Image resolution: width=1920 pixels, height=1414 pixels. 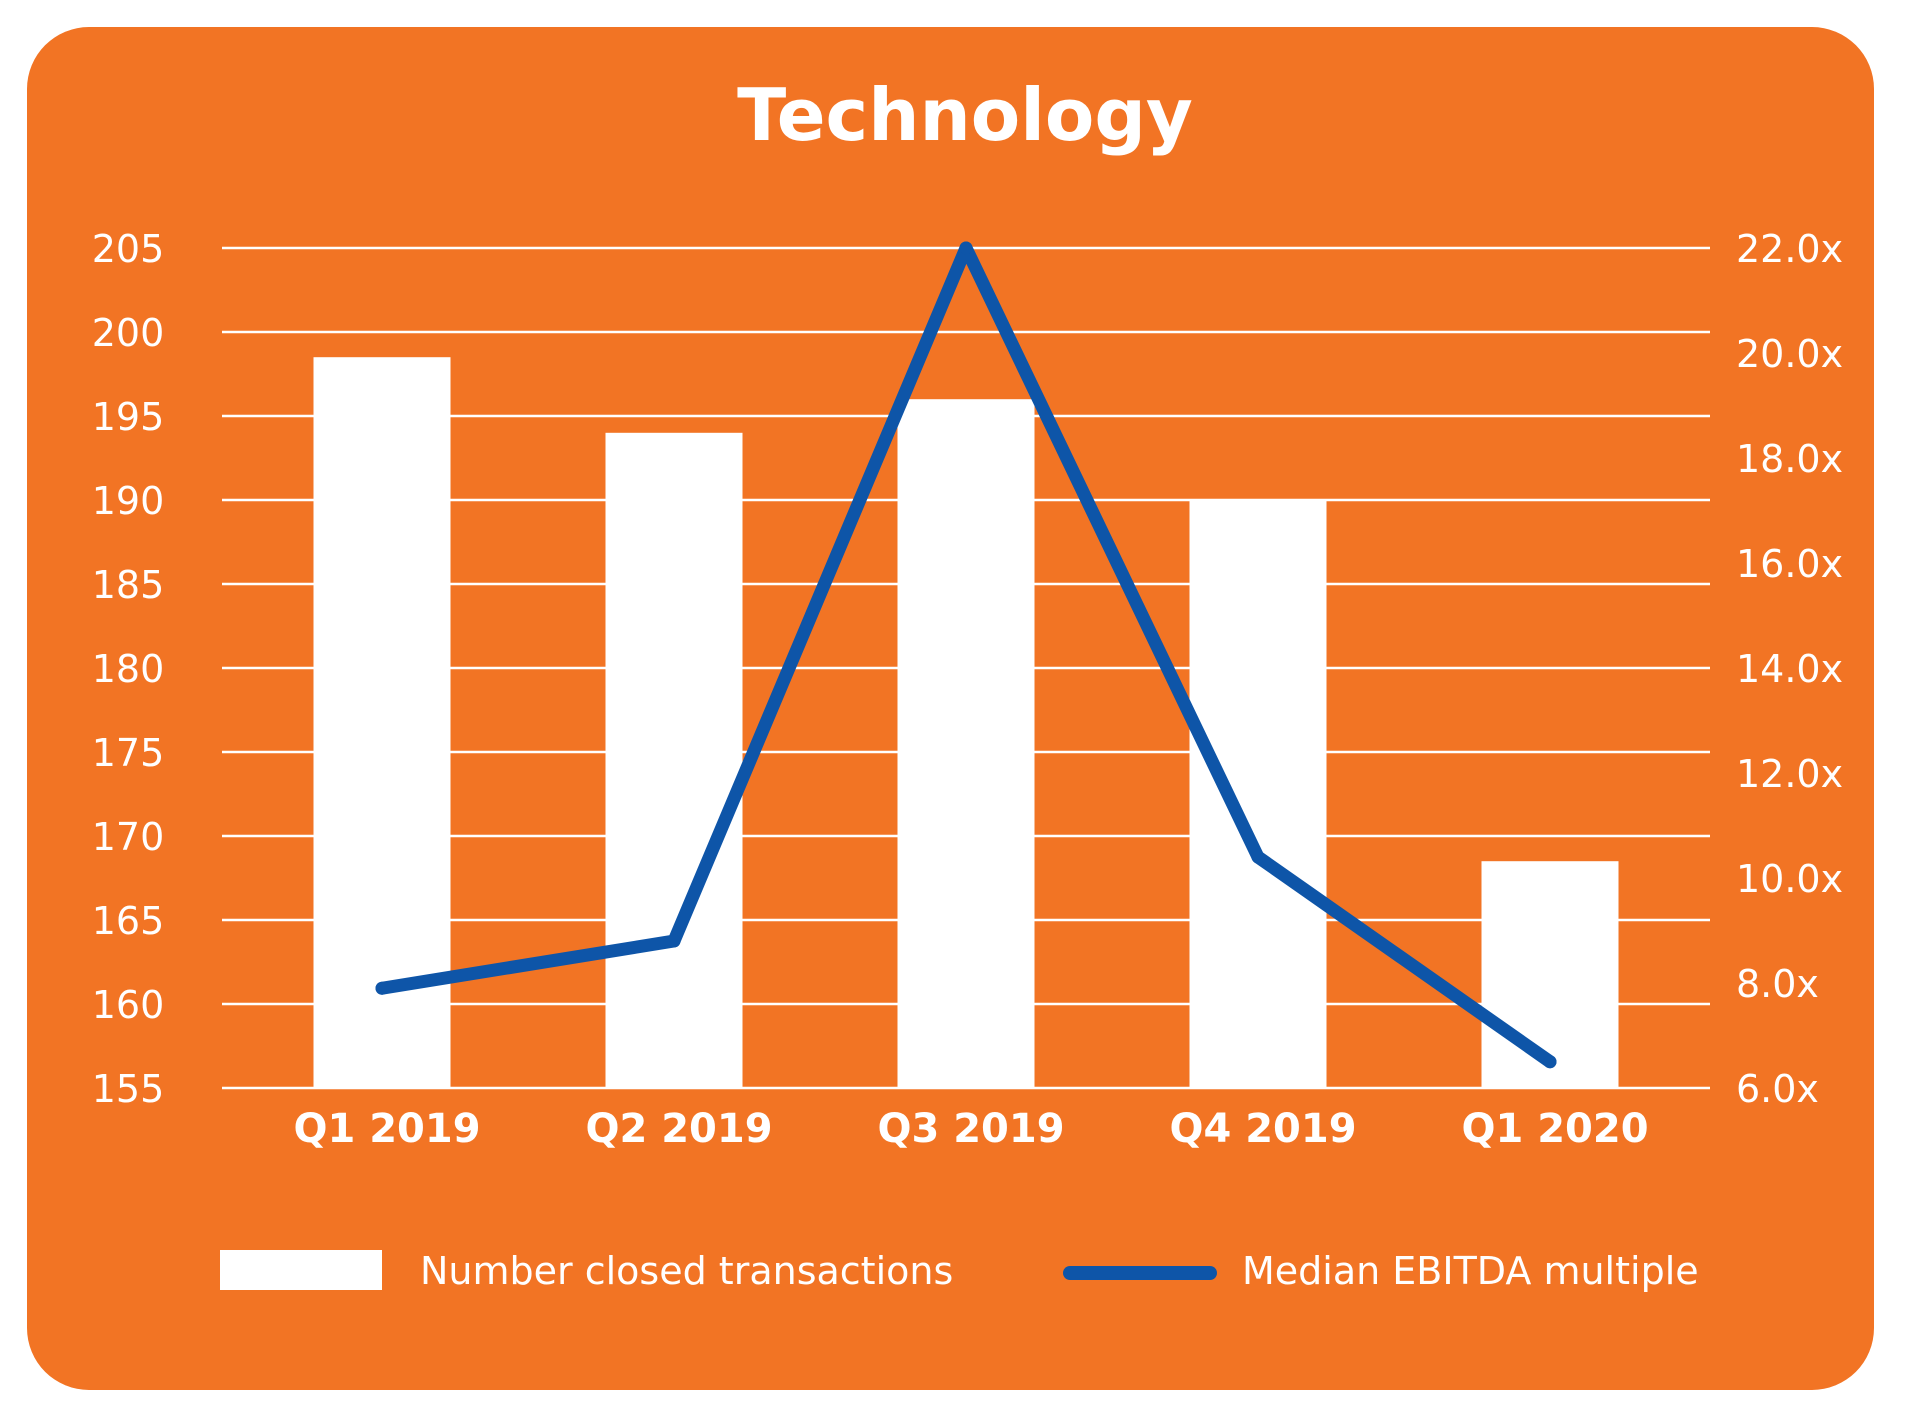 What do you see at coordinates (1554, 1129) in the screenshot?
I see `x-tick-label-4: Q1 2020` at bounding box center [1554, 1129].